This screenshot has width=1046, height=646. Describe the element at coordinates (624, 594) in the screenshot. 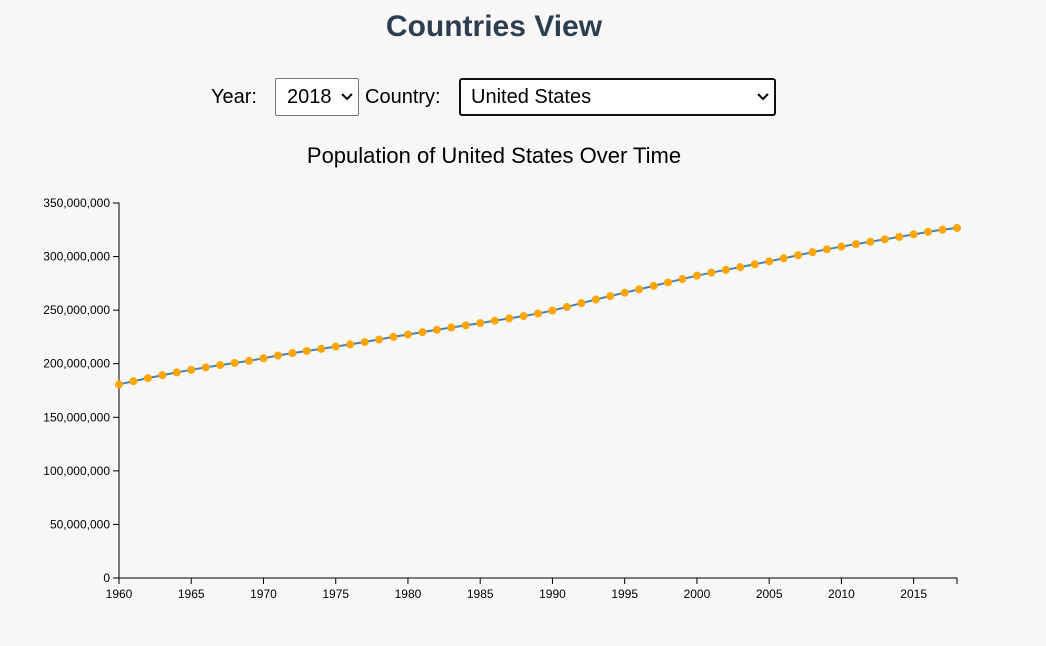

I see `x-tick-label: 1995` at that location.